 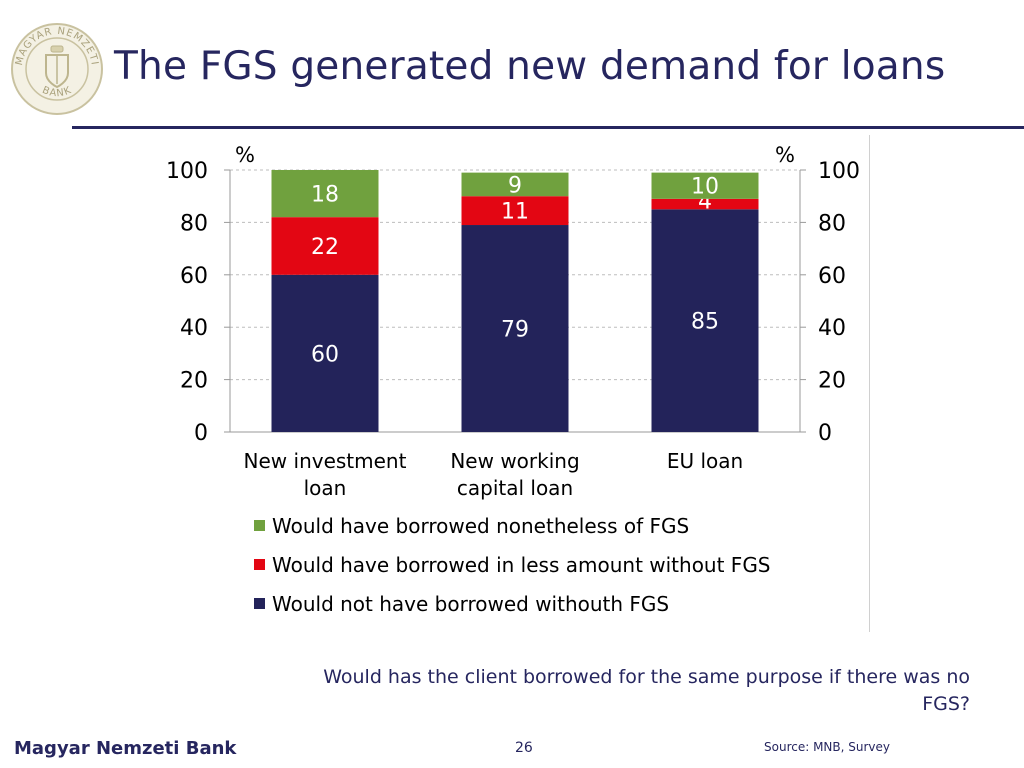 I want to click on data-label: 85, so click(x=705, y=322).